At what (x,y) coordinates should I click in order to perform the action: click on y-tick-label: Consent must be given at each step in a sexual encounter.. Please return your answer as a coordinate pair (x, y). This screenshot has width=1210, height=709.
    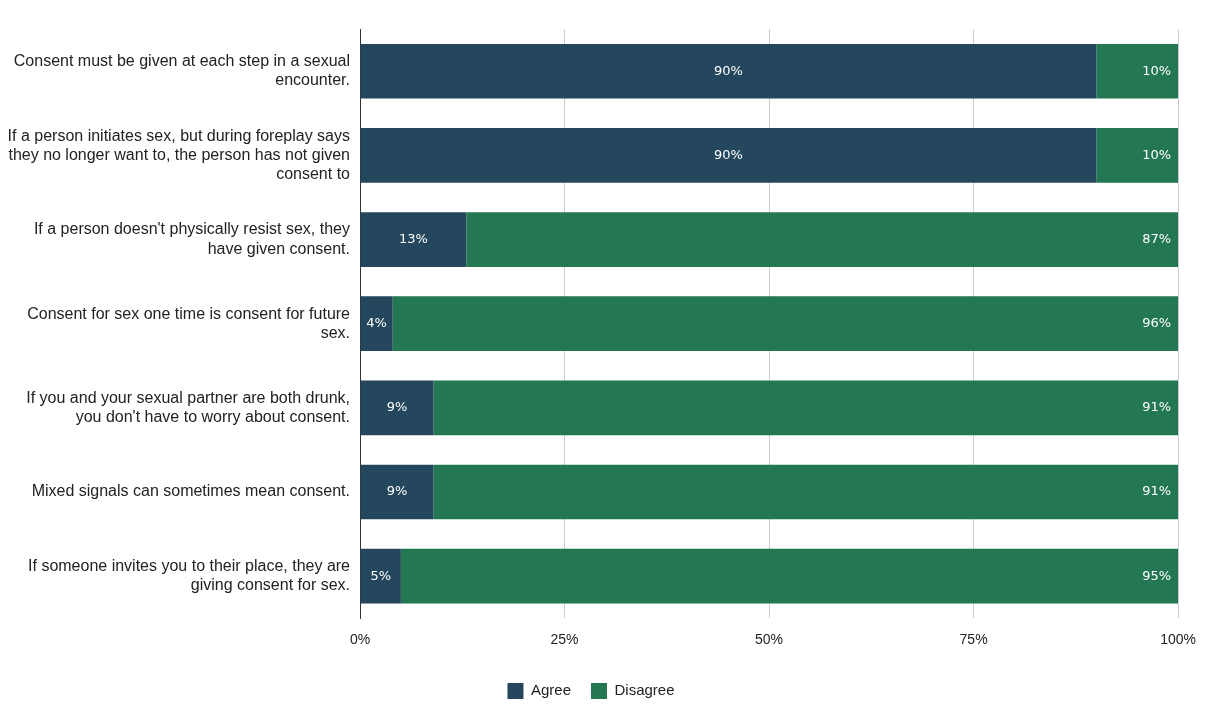
    Looking at the image, I should click on (181, 70).